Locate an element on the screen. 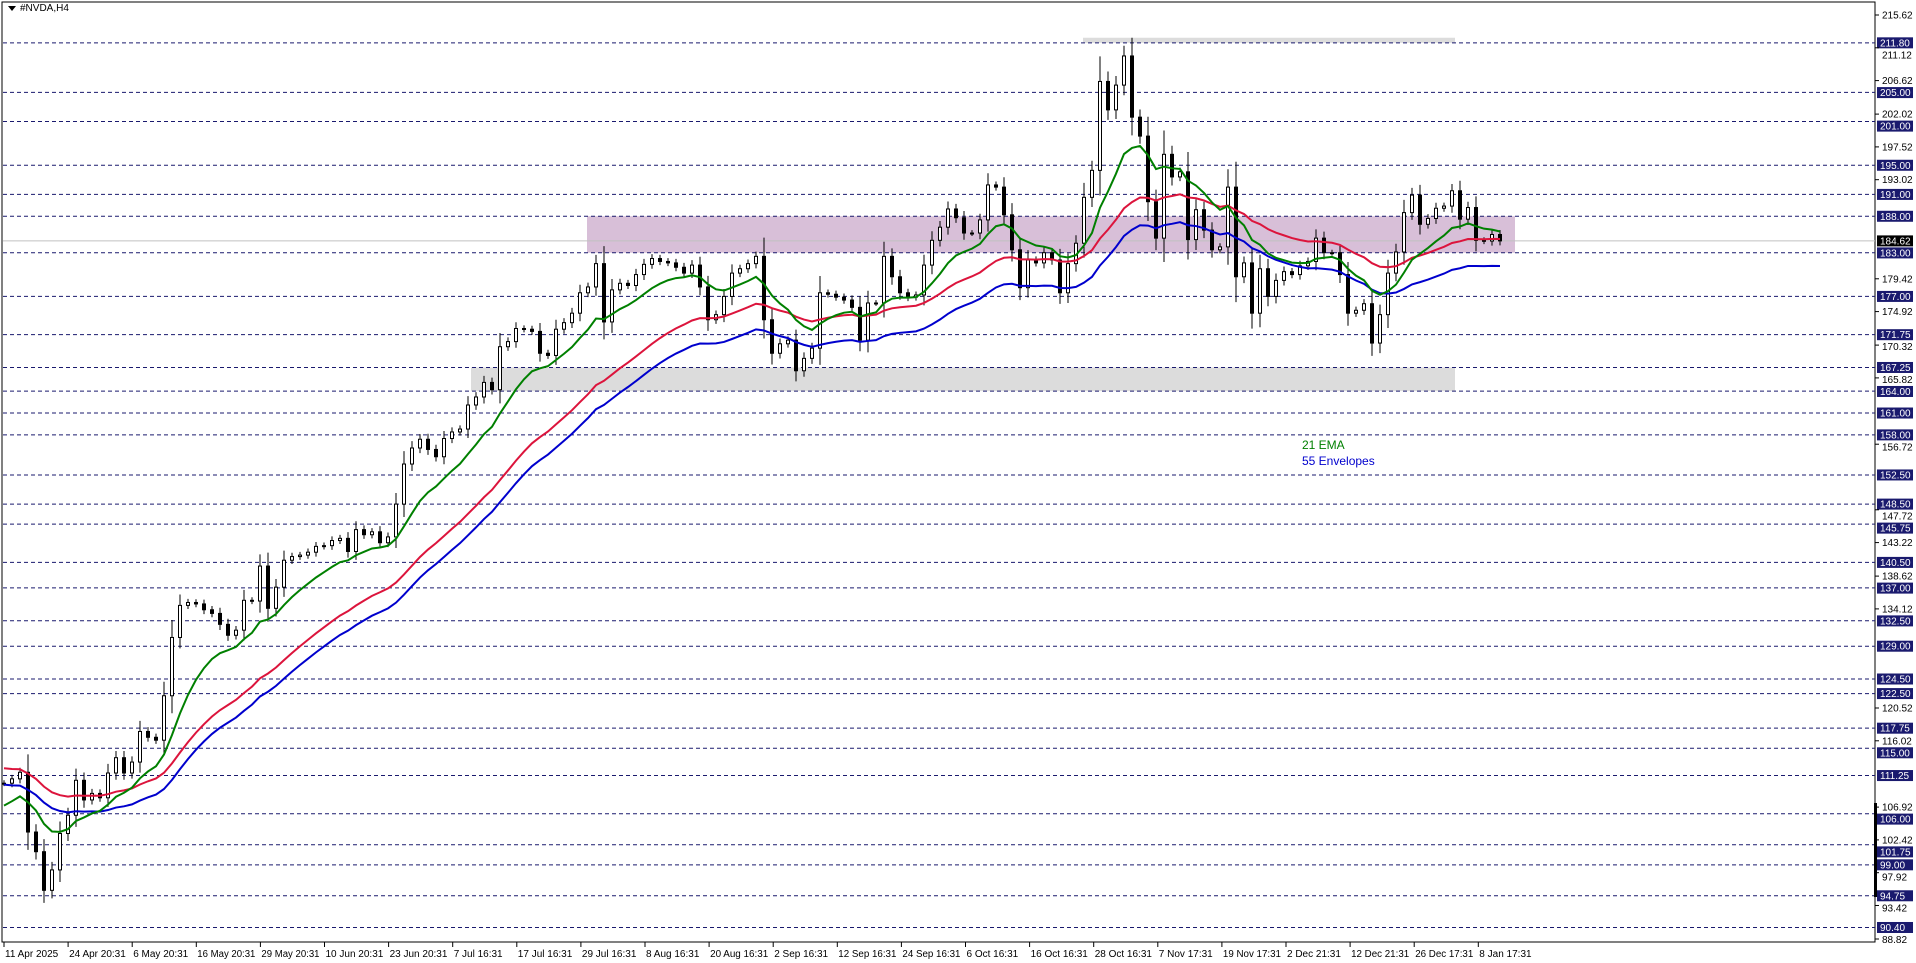  y-tick-label: 138.62 is located at coordinates (1897, 577).